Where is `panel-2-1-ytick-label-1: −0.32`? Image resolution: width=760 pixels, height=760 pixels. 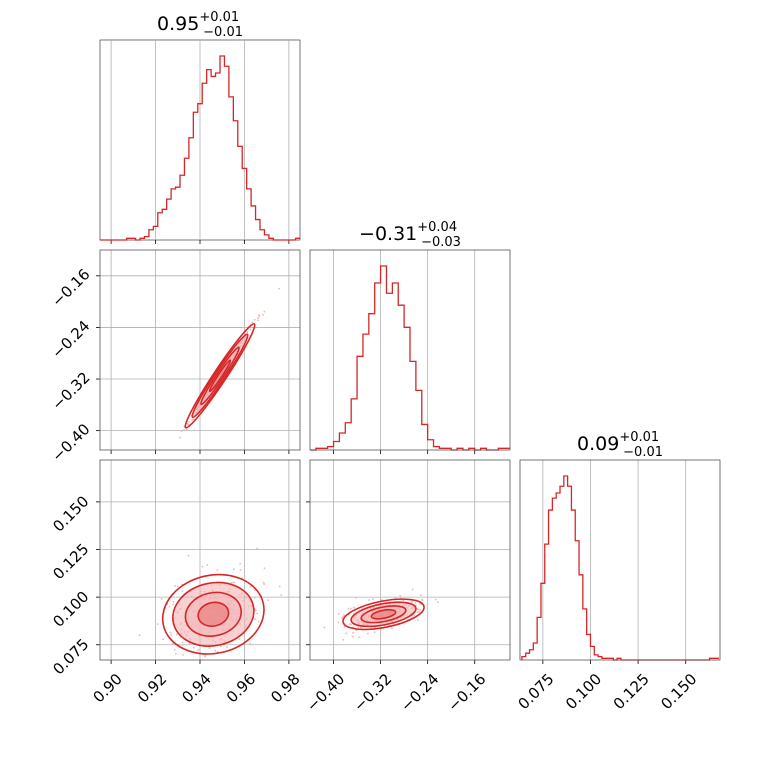
panel-2-1-ytick-label-1: −0.32 is located at coordinates (70, 390).